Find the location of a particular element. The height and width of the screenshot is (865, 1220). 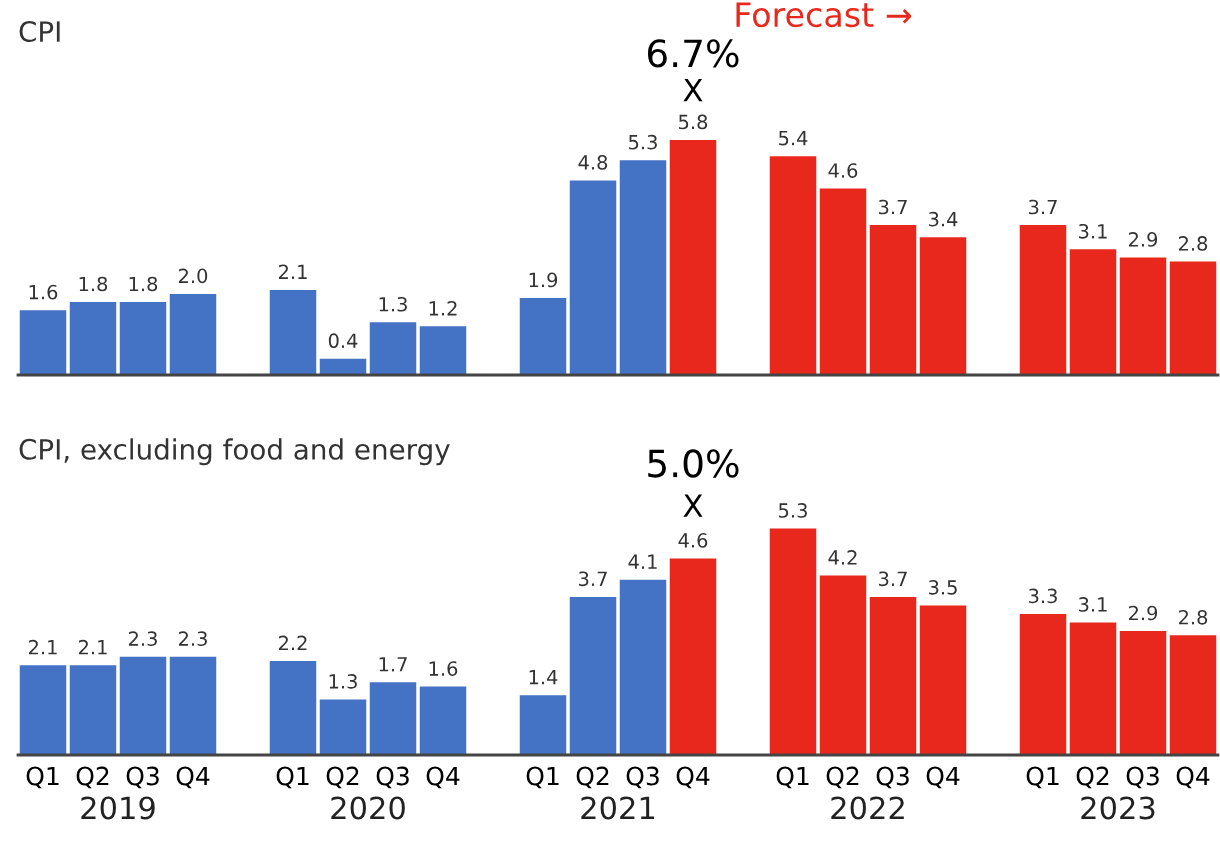

data-label: 4.1 is located at coordinates (642, 561).